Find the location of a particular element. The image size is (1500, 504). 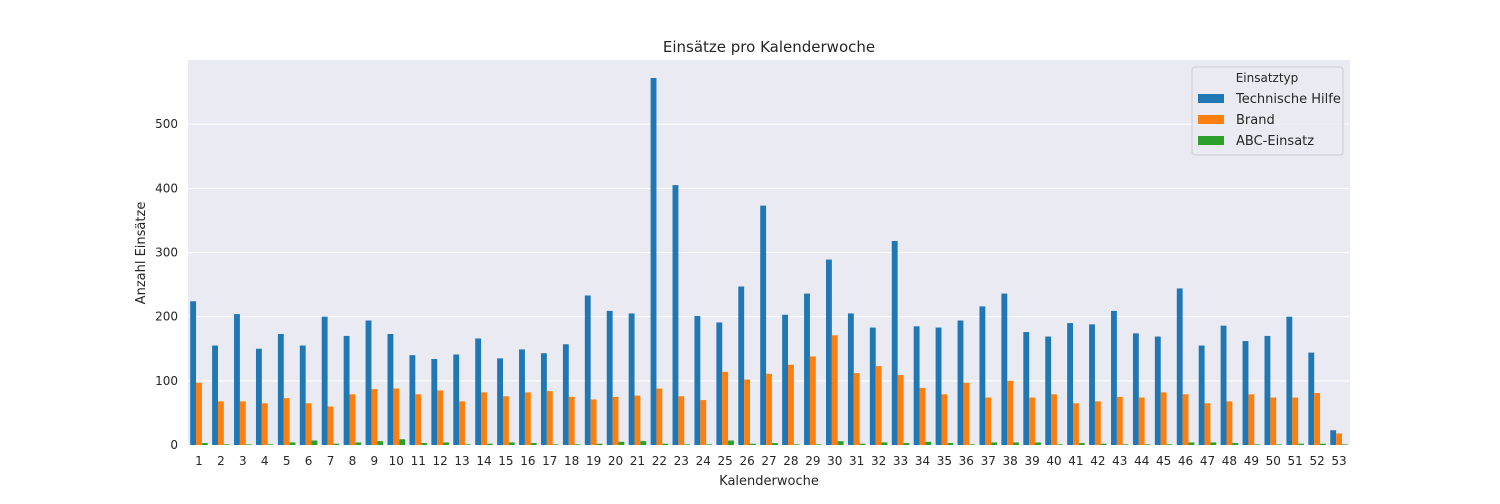

x-tick-label: 12 is located at coordinates (439, 461).